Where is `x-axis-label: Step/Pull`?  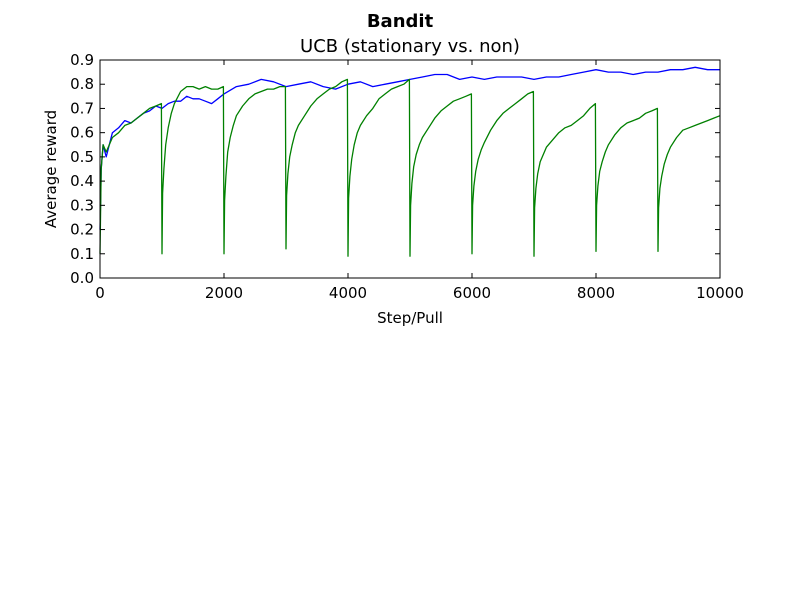 x-axis-label: Step/Pull is located at coordinates (410, 318).